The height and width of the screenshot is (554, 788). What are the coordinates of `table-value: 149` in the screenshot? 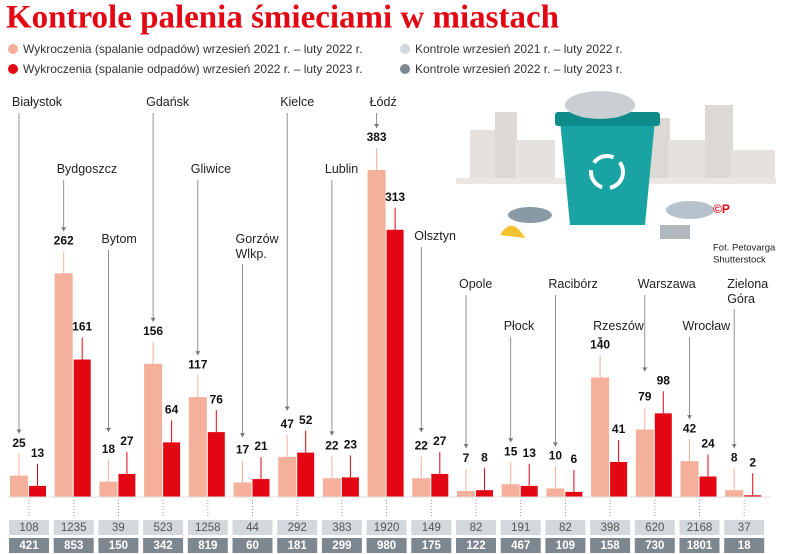 It's located at (431, 528).